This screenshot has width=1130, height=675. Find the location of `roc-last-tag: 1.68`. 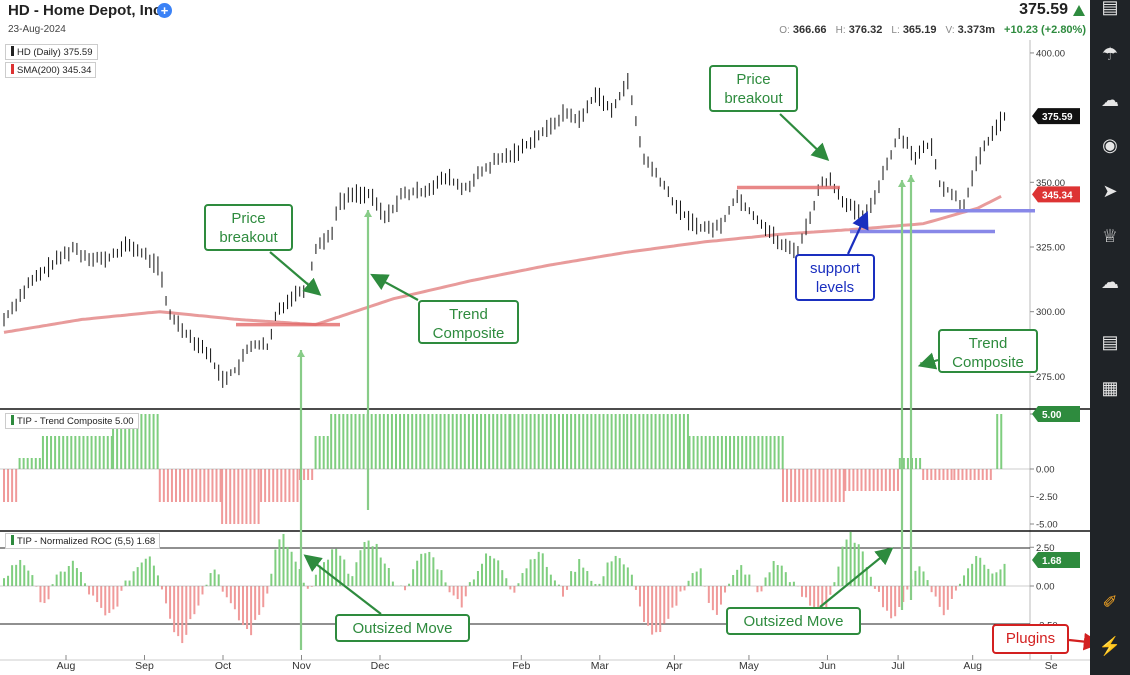

roc-last-tag: 1.68 is located at coordinates (1052, 561).